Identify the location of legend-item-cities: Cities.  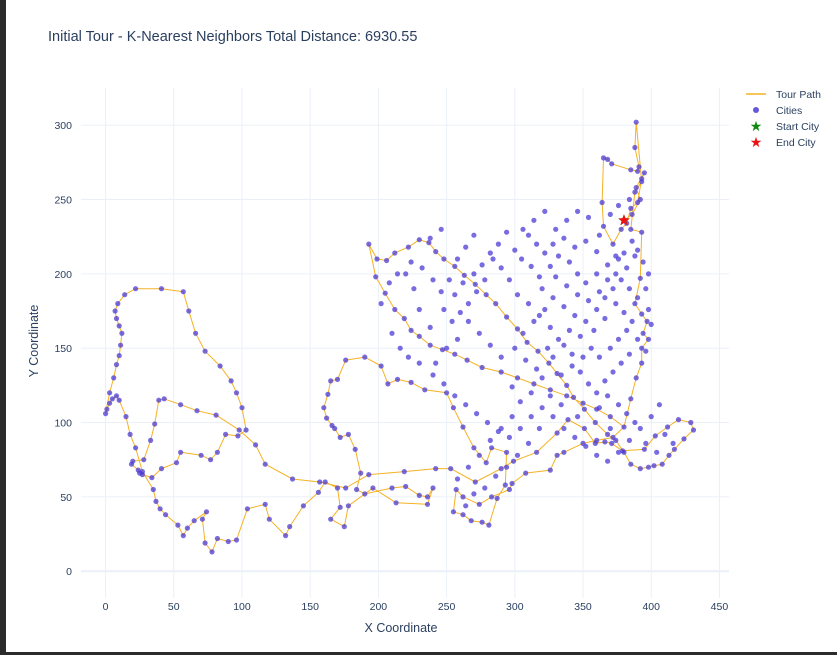
(777, 111).